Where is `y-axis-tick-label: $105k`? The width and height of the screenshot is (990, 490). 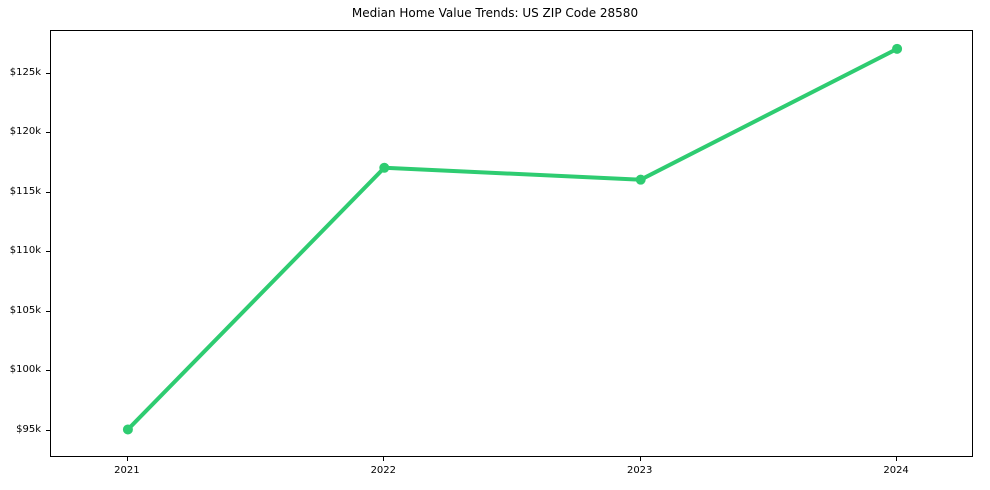 y-axis-tick-label: $105k is located at coordinates (25, 310).